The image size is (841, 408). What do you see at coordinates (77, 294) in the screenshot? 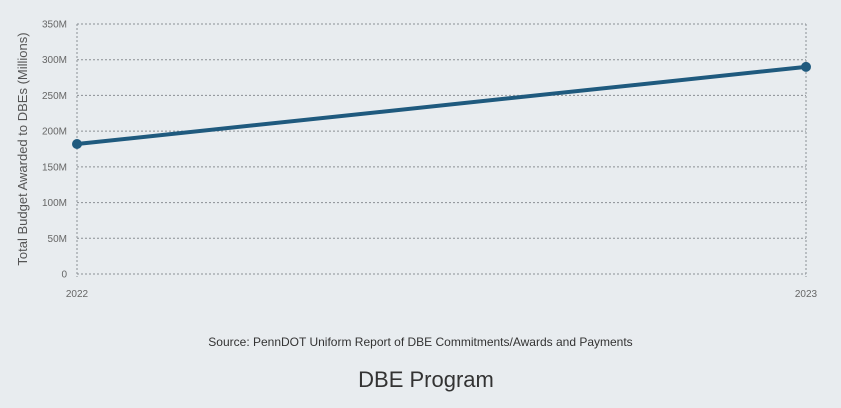
I see `x-tick-label: 2022` at bounding box center [77, 294].